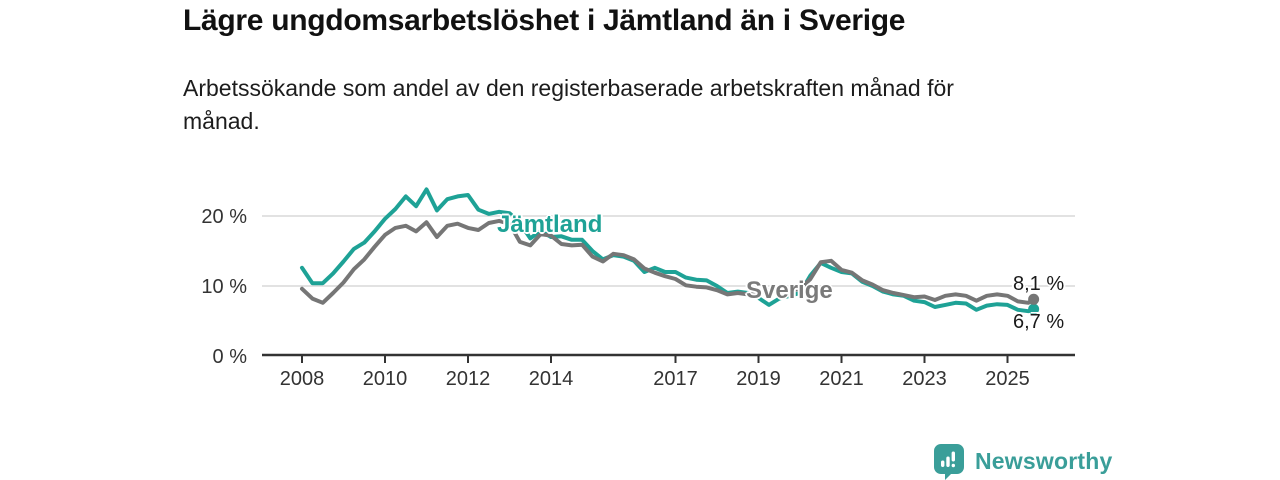 Image resolution: width=1280 pixels, height=480 pixels. I want to click on series-end-dot-jmtland, so click(1034, 309).